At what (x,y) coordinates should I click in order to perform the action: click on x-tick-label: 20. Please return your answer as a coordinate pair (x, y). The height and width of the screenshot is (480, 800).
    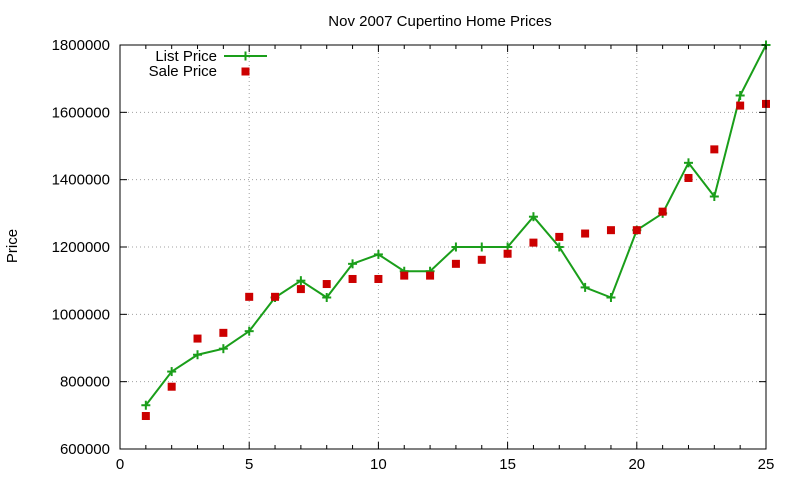
    Looking at the image, I should click on (636, 464).